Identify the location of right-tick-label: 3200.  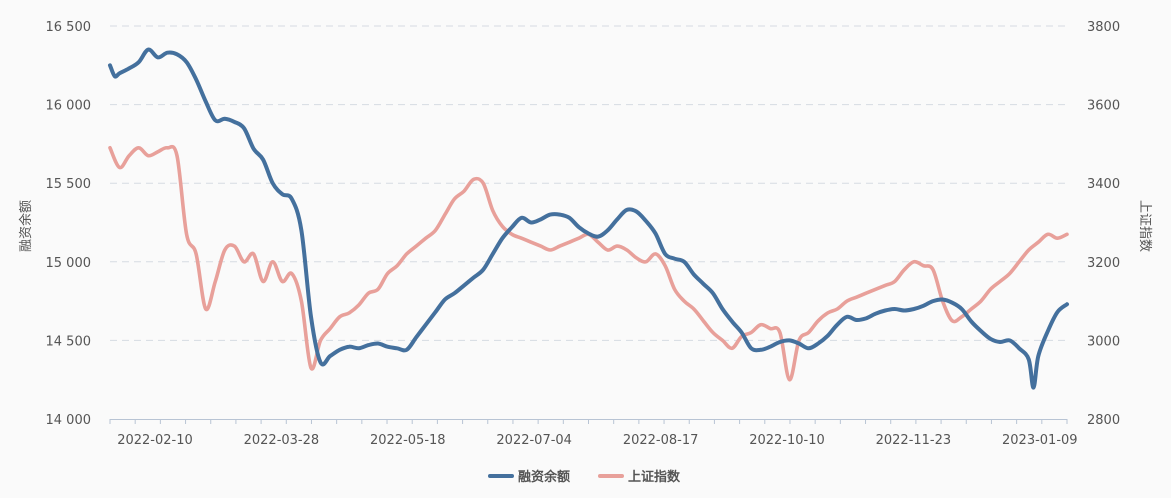
(1103, 263).